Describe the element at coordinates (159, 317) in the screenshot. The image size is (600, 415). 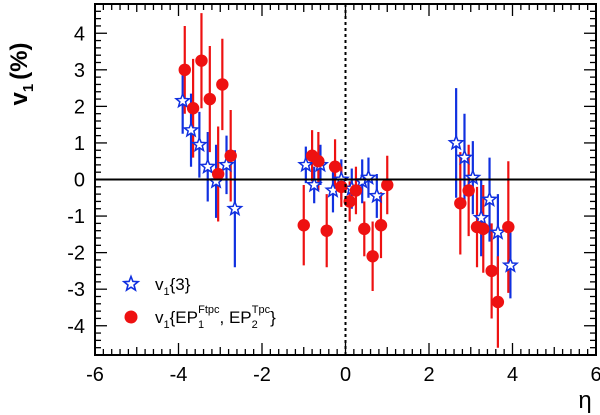
I see `legend-circle-v: v` at that location.